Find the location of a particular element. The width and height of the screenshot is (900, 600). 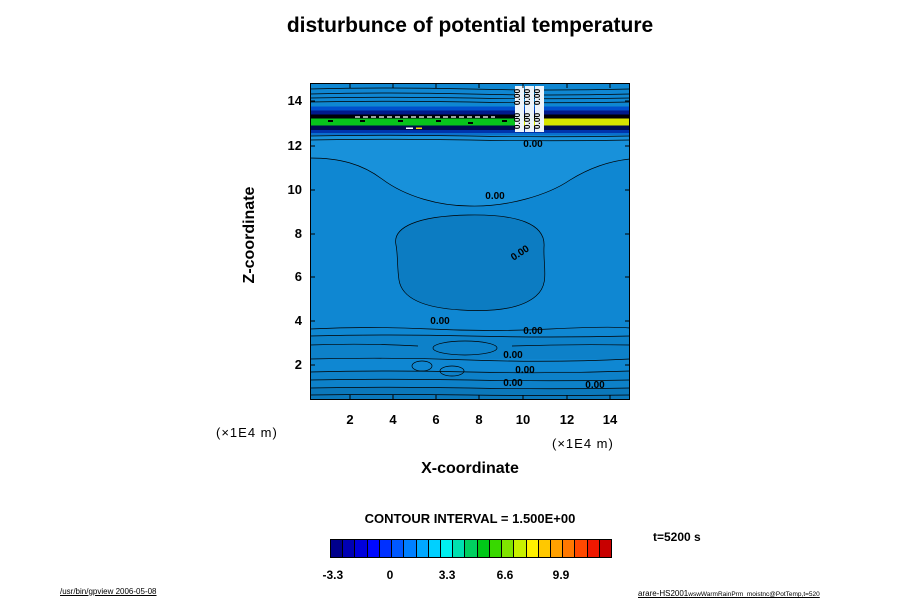

x-tick-label: 2 is located at coordinates (350, 419).